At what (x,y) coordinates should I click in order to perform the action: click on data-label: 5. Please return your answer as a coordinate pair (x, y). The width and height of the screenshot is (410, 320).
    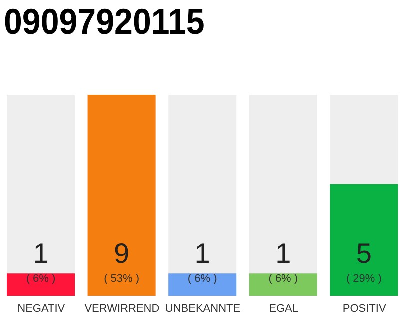
    Looking at the image, I should click on (364, 253).